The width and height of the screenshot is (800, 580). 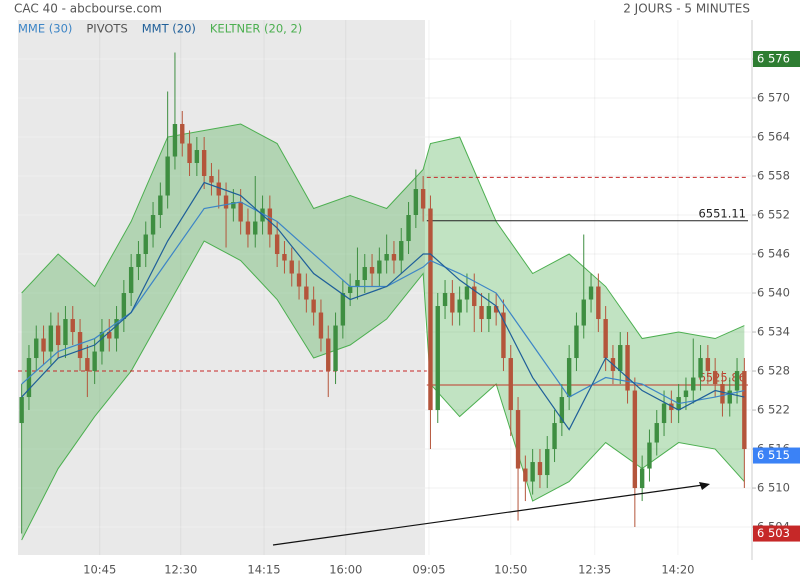 What do you see at coordinates (510, 570) in the screenshot?
I see `x-tick-label: 10:50` at bounding box center [510, 570].